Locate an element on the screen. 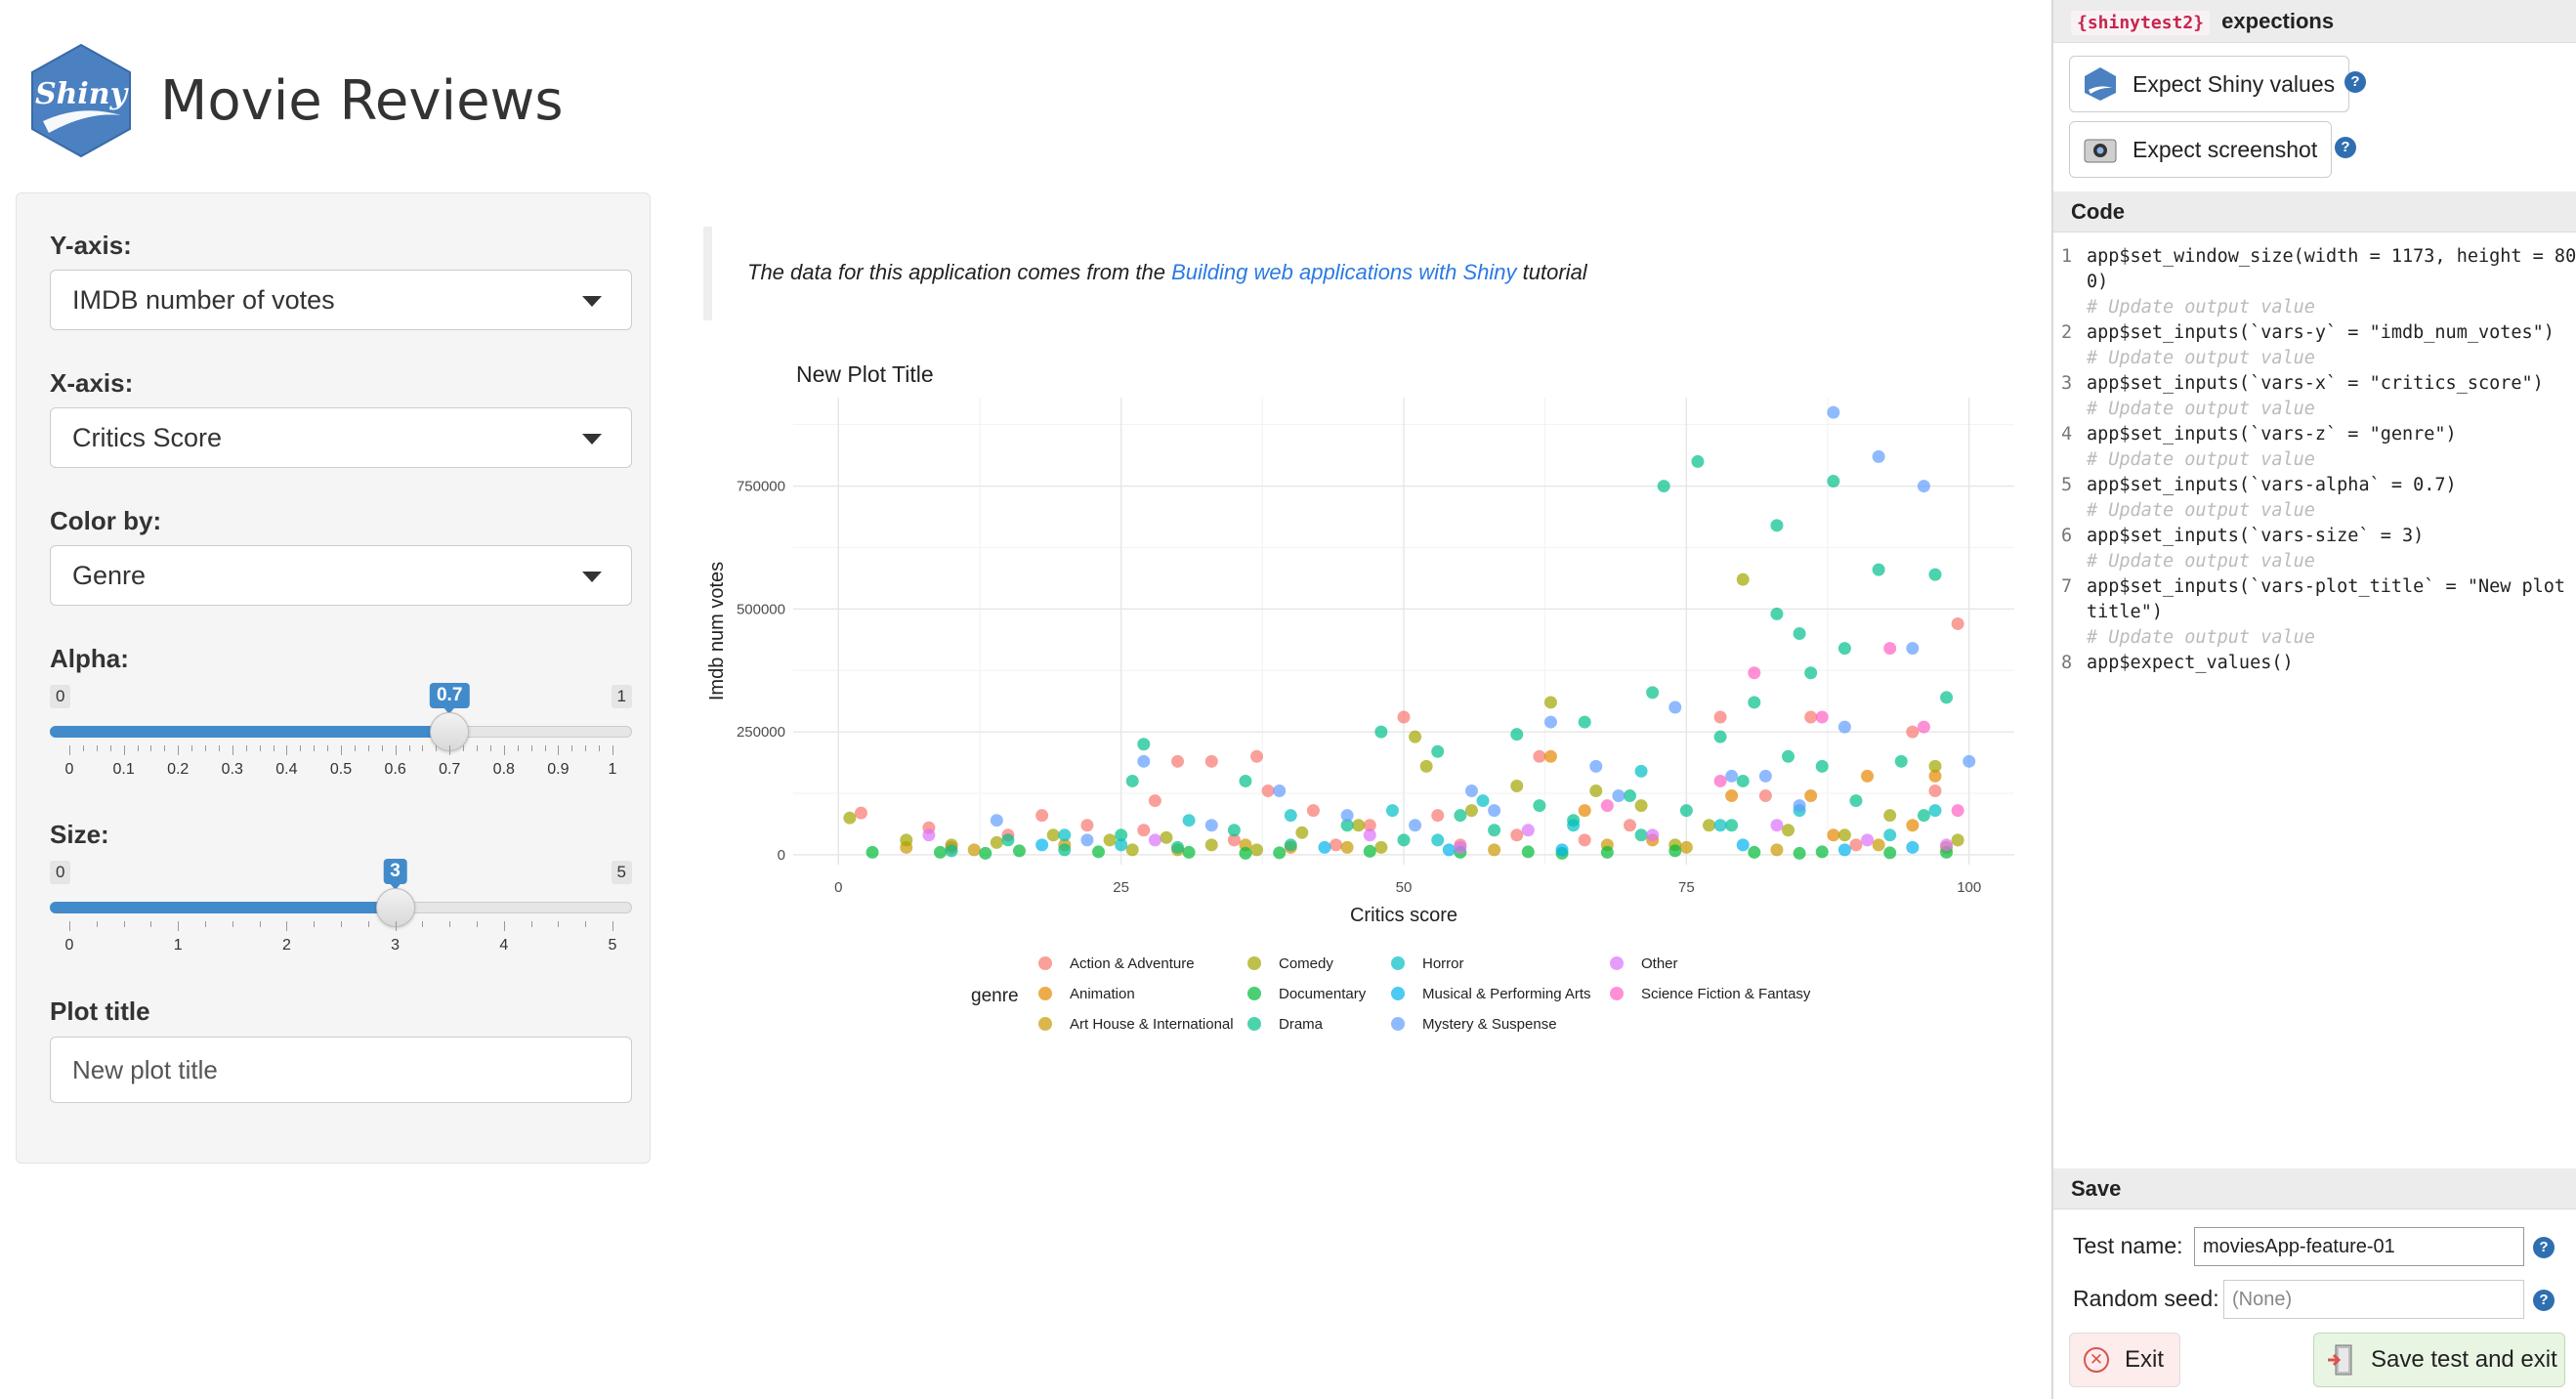 The width and height of the screenshot is (2576, 1399). shinytest2-tag: {shinytest2} is located at coordinates (2141, 23).